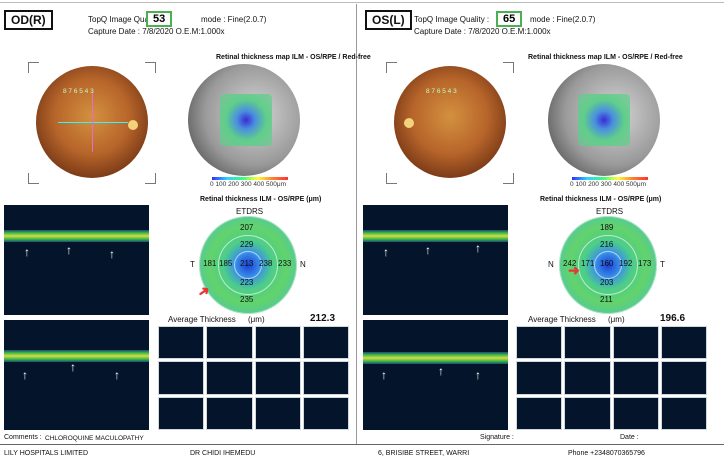  I want to click on color-scale-od, so click(250, 178).